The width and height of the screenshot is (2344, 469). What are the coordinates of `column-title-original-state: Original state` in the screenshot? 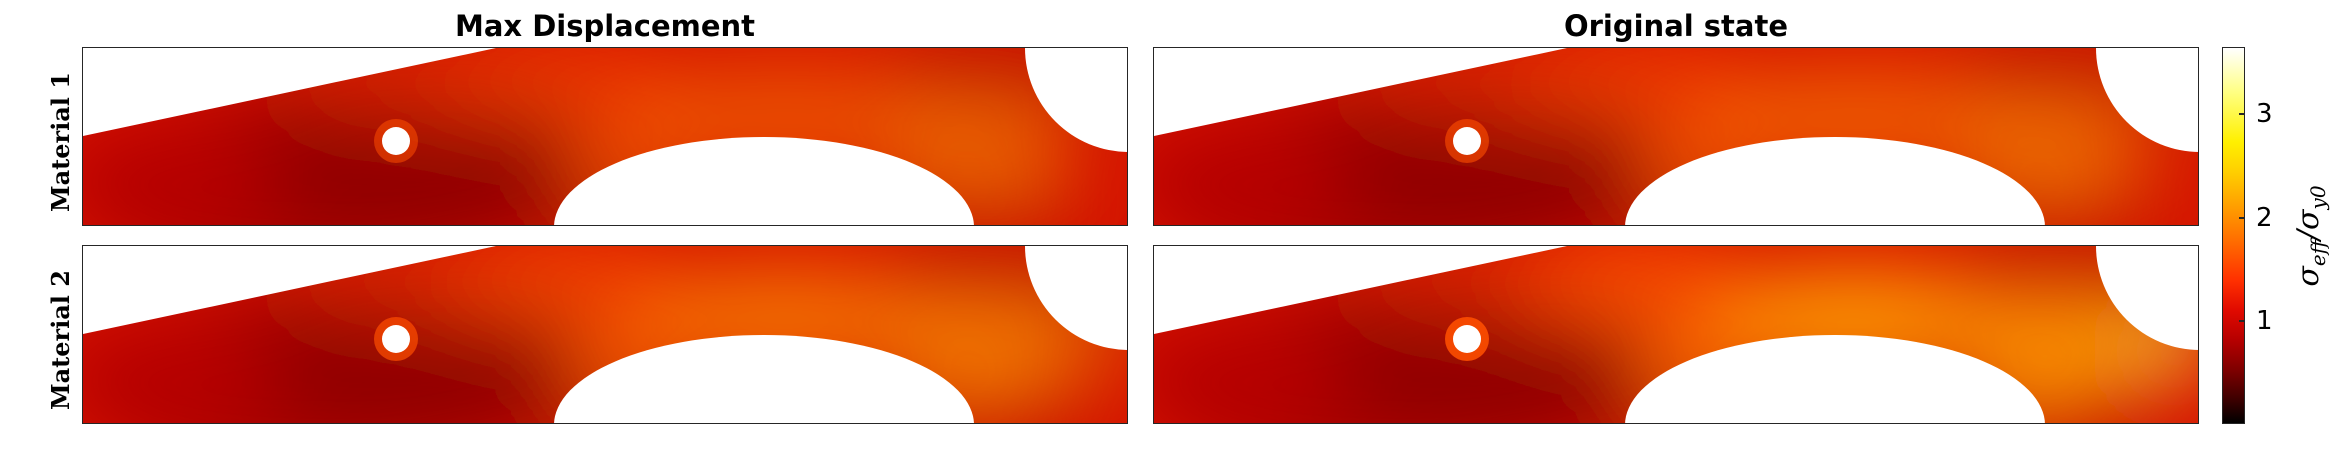 It's located at (1676, 26).